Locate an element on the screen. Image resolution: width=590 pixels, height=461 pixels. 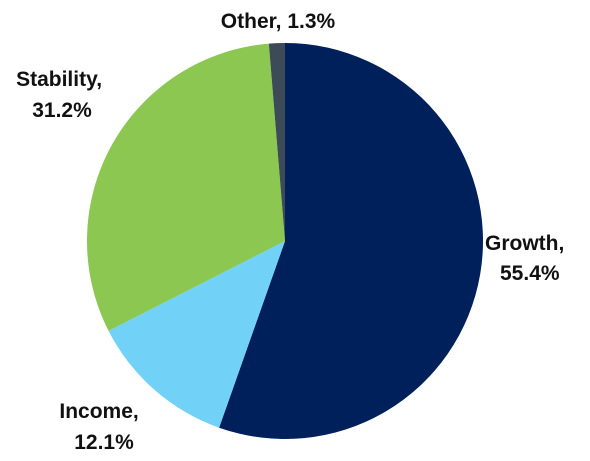
label-income: Income, 12.1% is located at coordinates (101, 427).